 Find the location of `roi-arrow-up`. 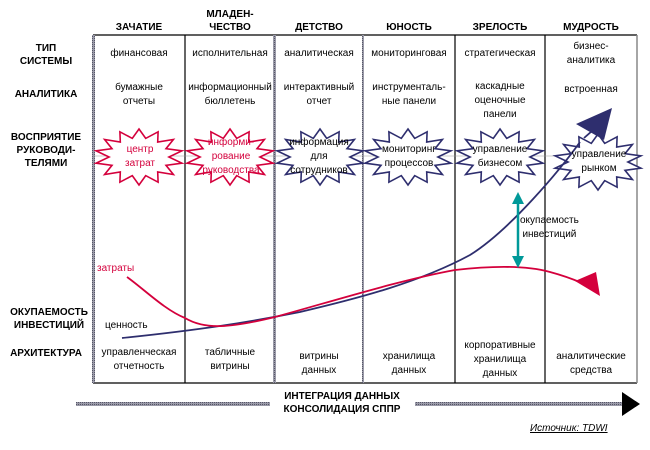

roi-arrow-up is located at coordinates (518, 198).